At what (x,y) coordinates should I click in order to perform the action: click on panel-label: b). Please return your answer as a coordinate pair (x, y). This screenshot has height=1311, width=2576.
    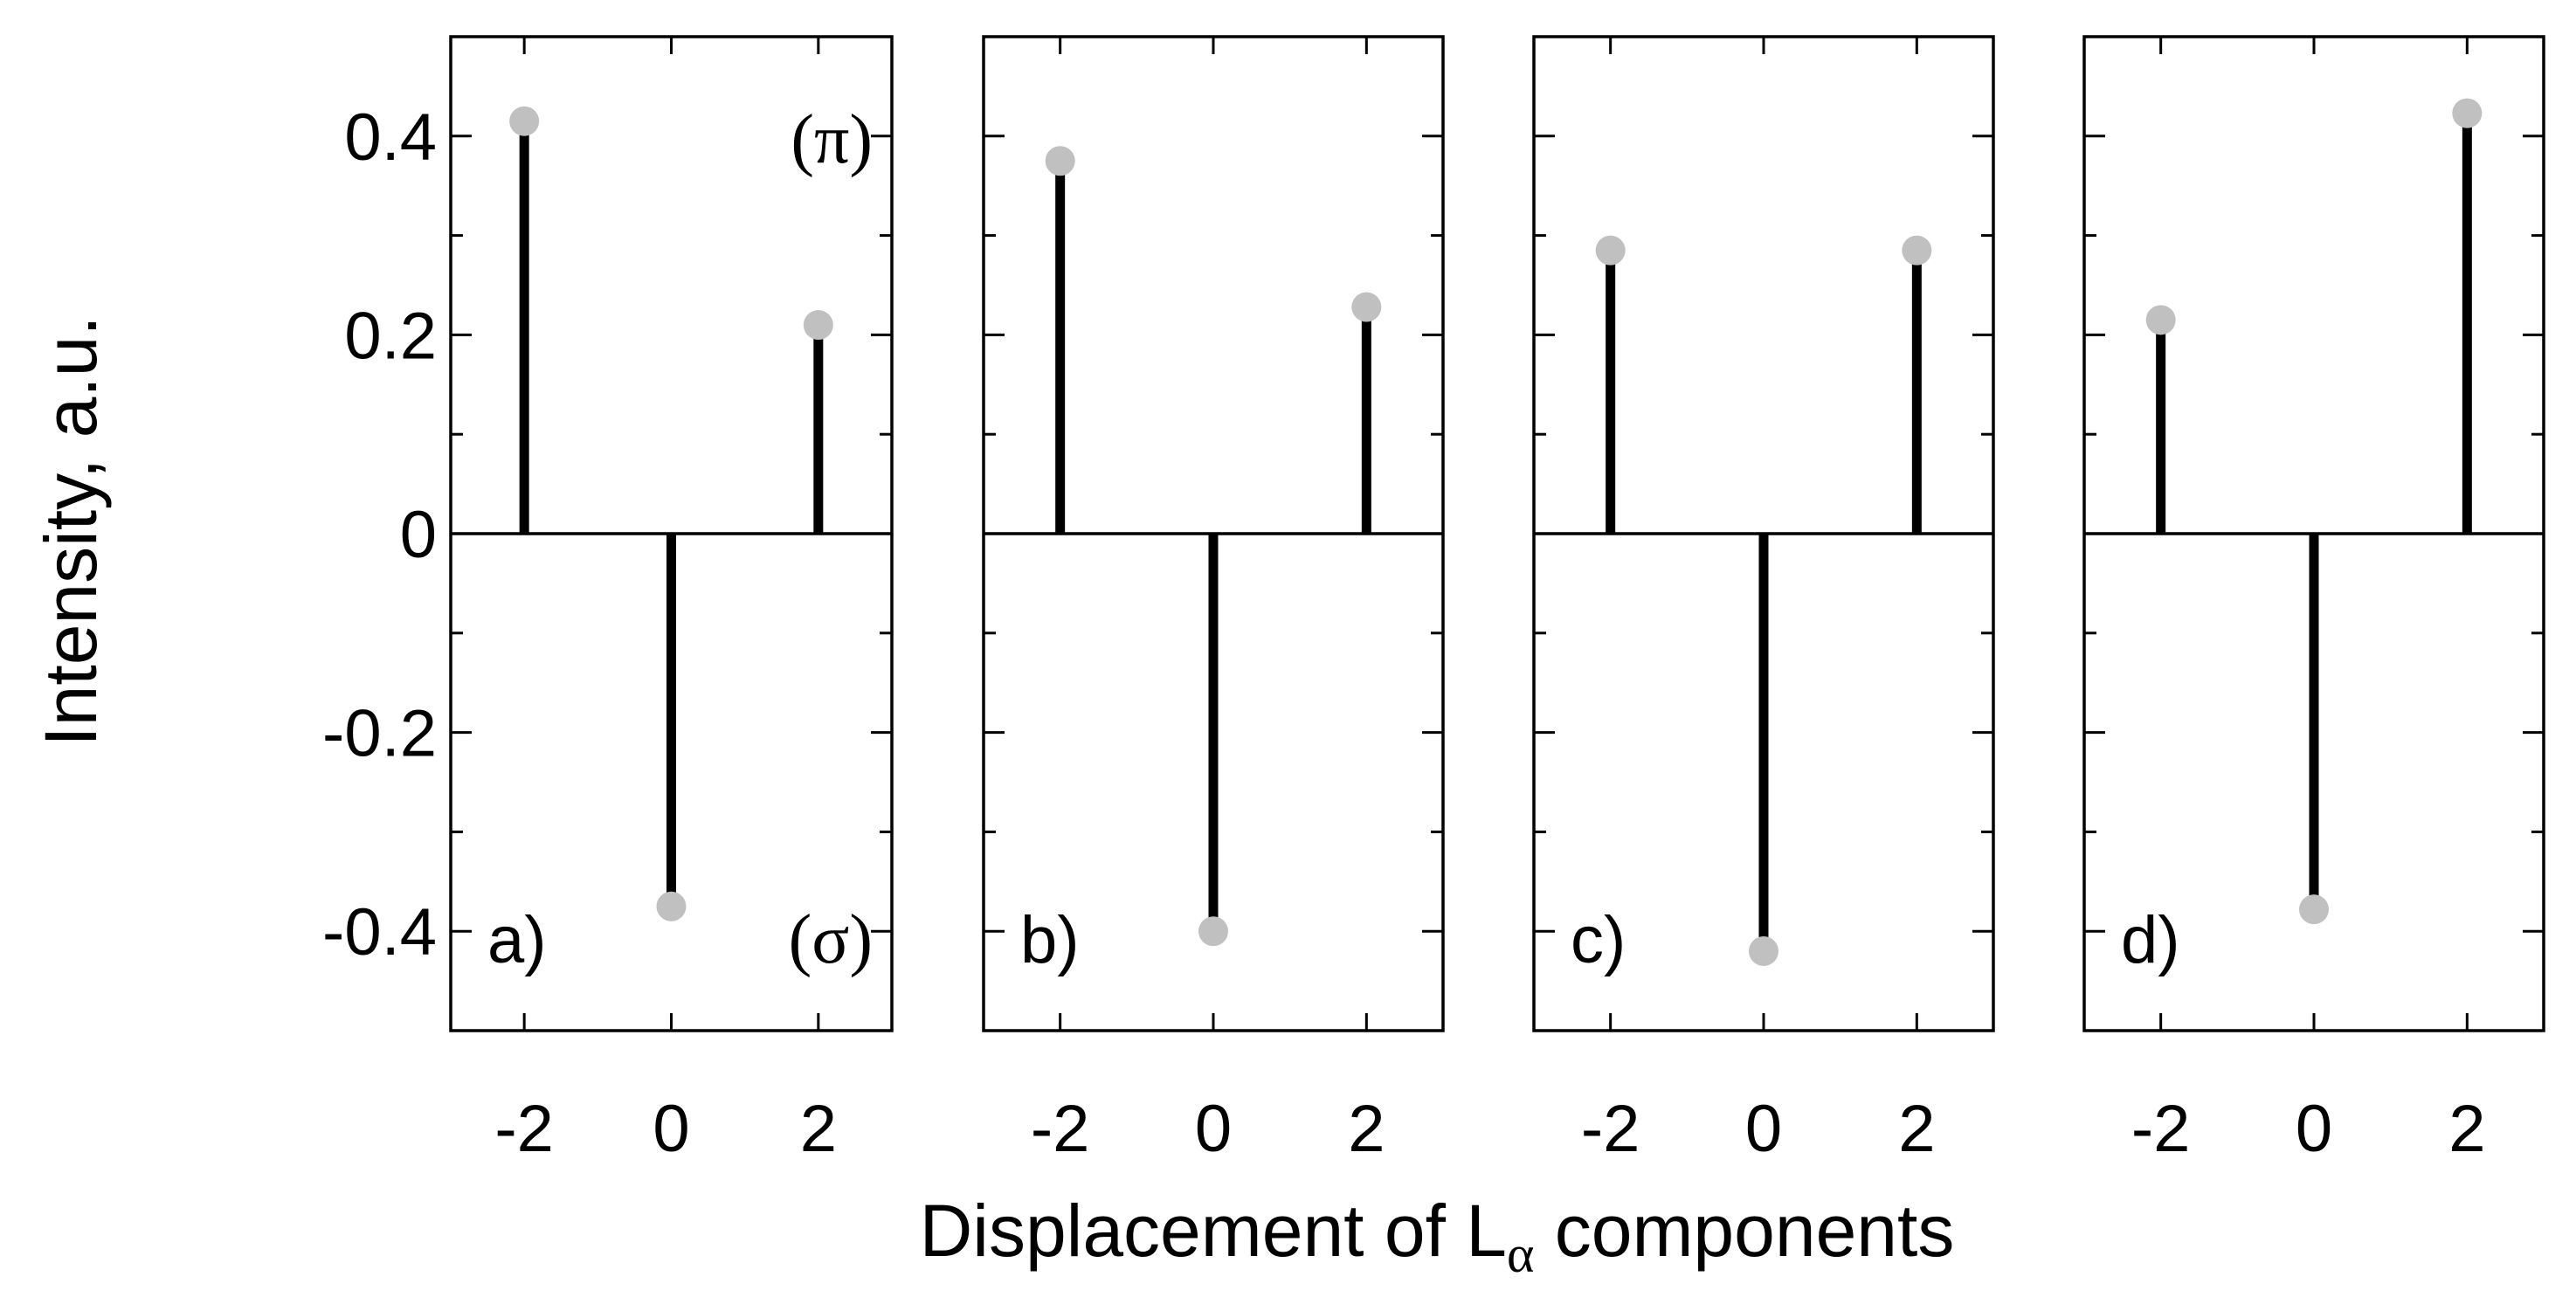
    Looking at the image, I should click on (1050, 940).